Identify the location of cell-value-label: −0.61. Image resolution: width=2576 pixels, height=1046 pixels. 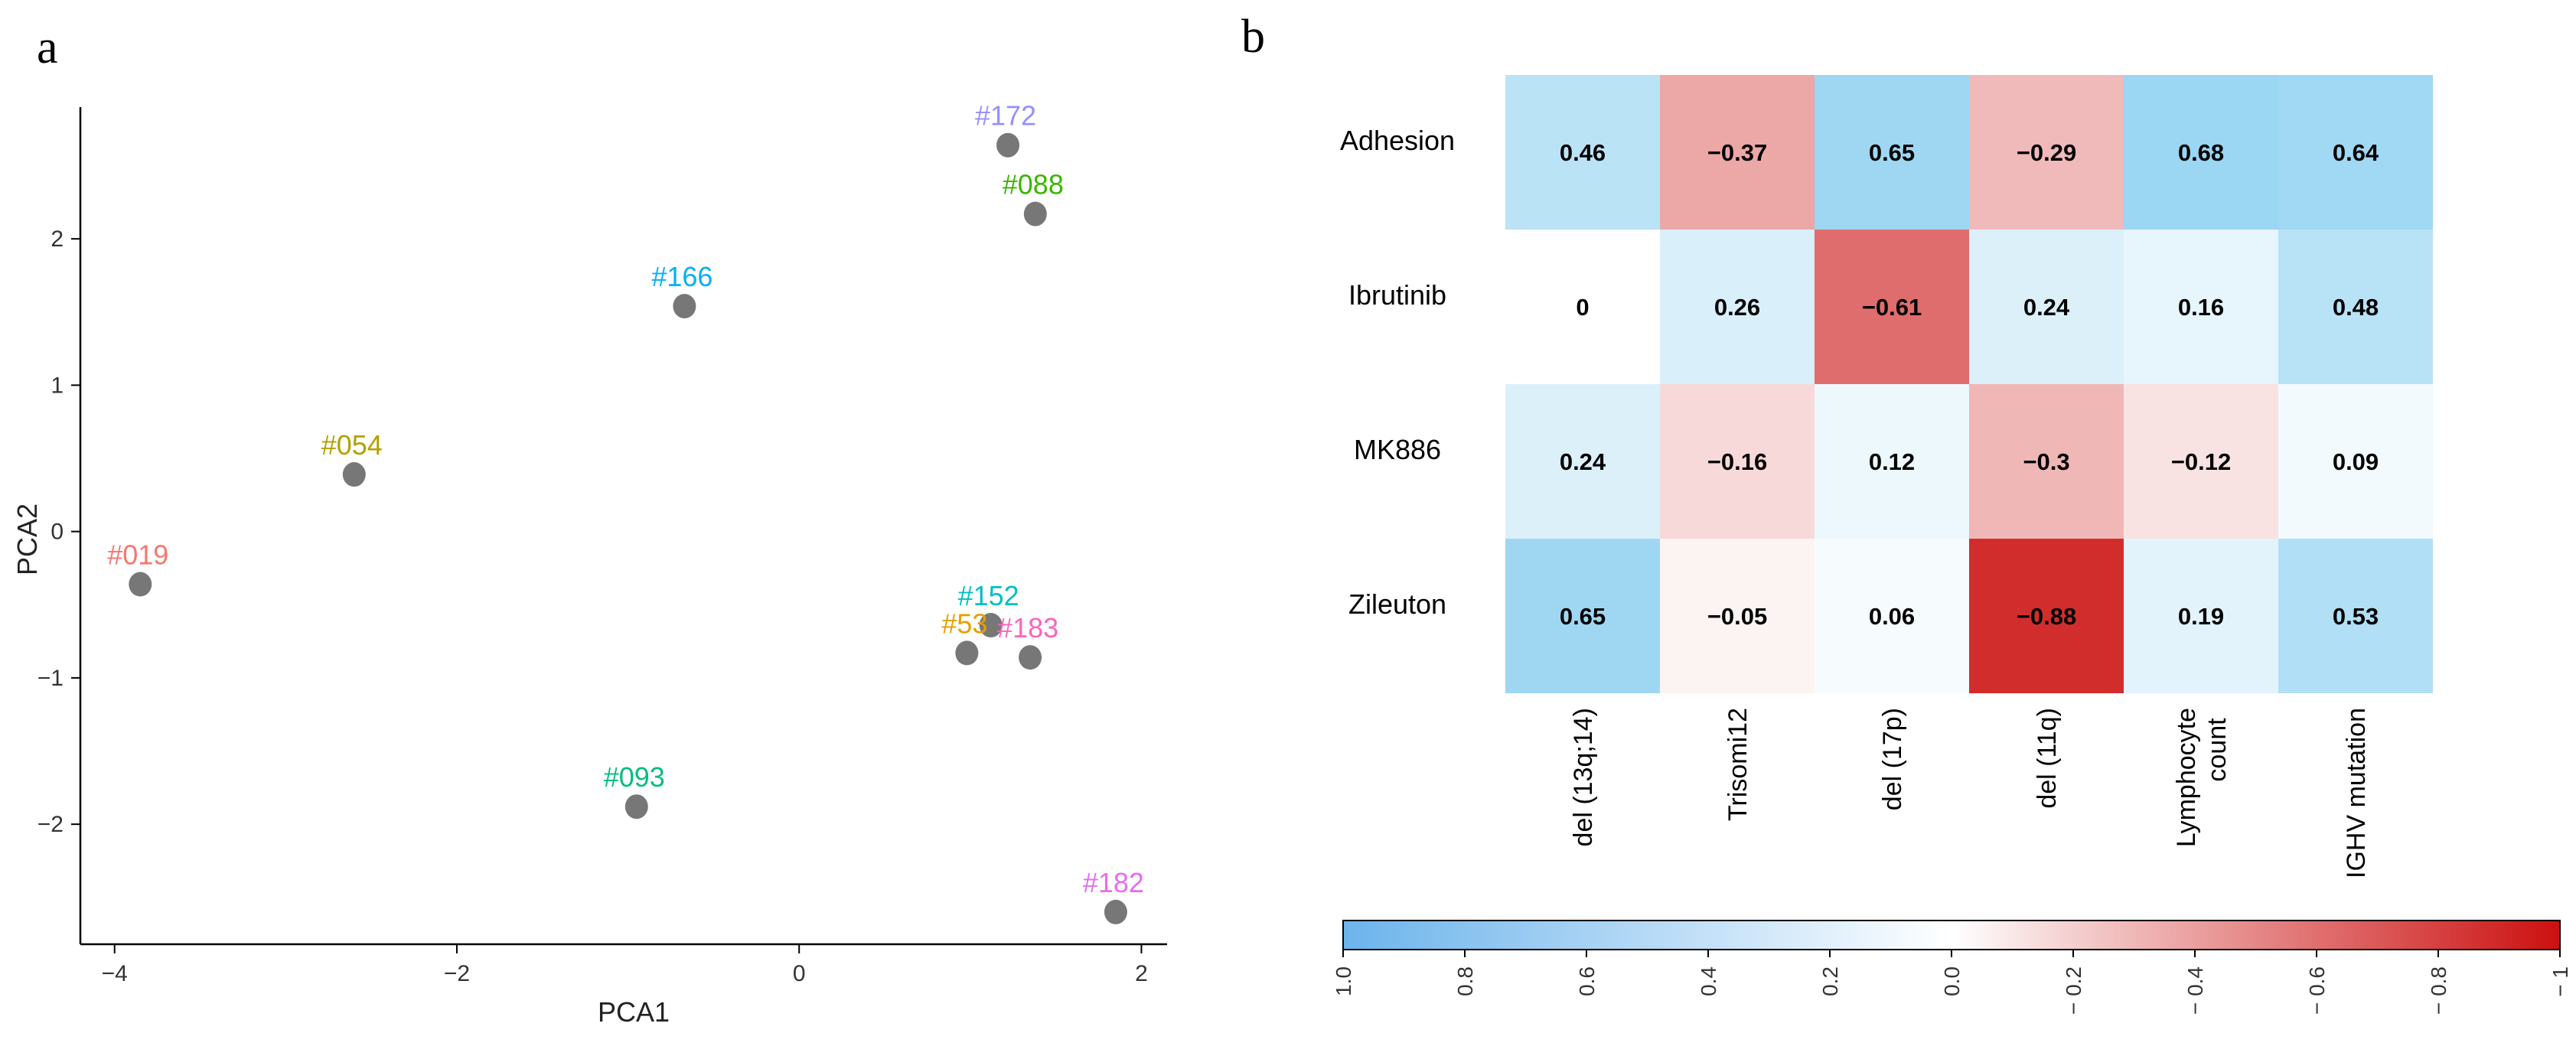
(1892, 307).